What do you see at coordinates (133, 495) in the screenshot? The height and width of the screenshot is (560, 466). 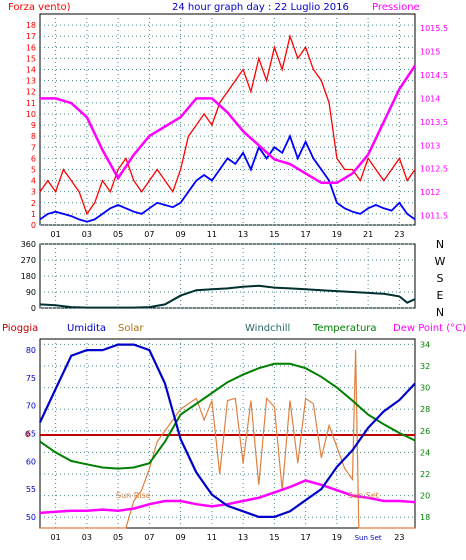 I see `sun-rise-label: Sun Rise` at bounding box center [133, 495].